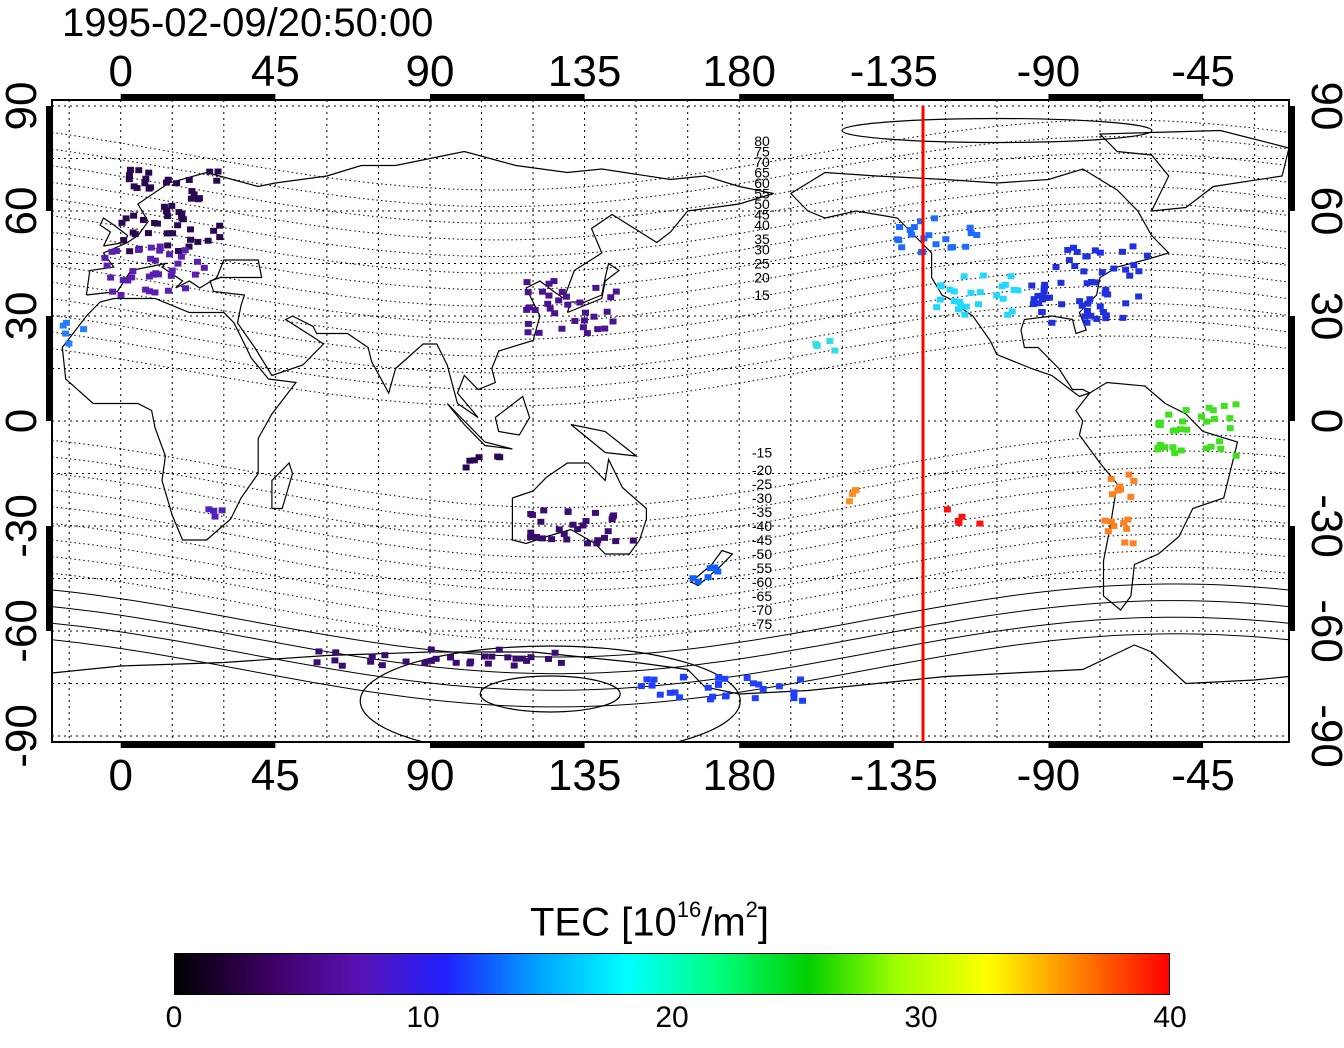 Image resolution: width=1344 pixels, height=1048 pixels. What do you see at coordinates (174, 1017) in the screenshot?
I see `colorbar-tick-label: 0` at bounding box center [174, 1017].